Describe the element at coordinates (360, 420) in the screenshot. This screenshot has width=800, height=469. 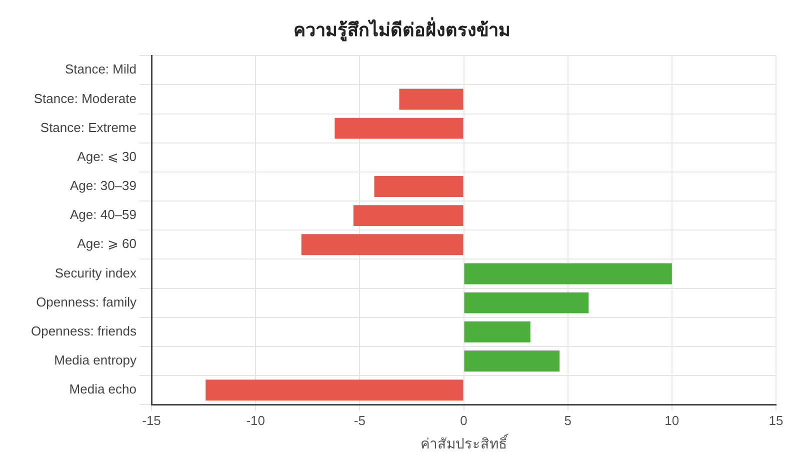
I see `x-tick-label: -5` at that location.